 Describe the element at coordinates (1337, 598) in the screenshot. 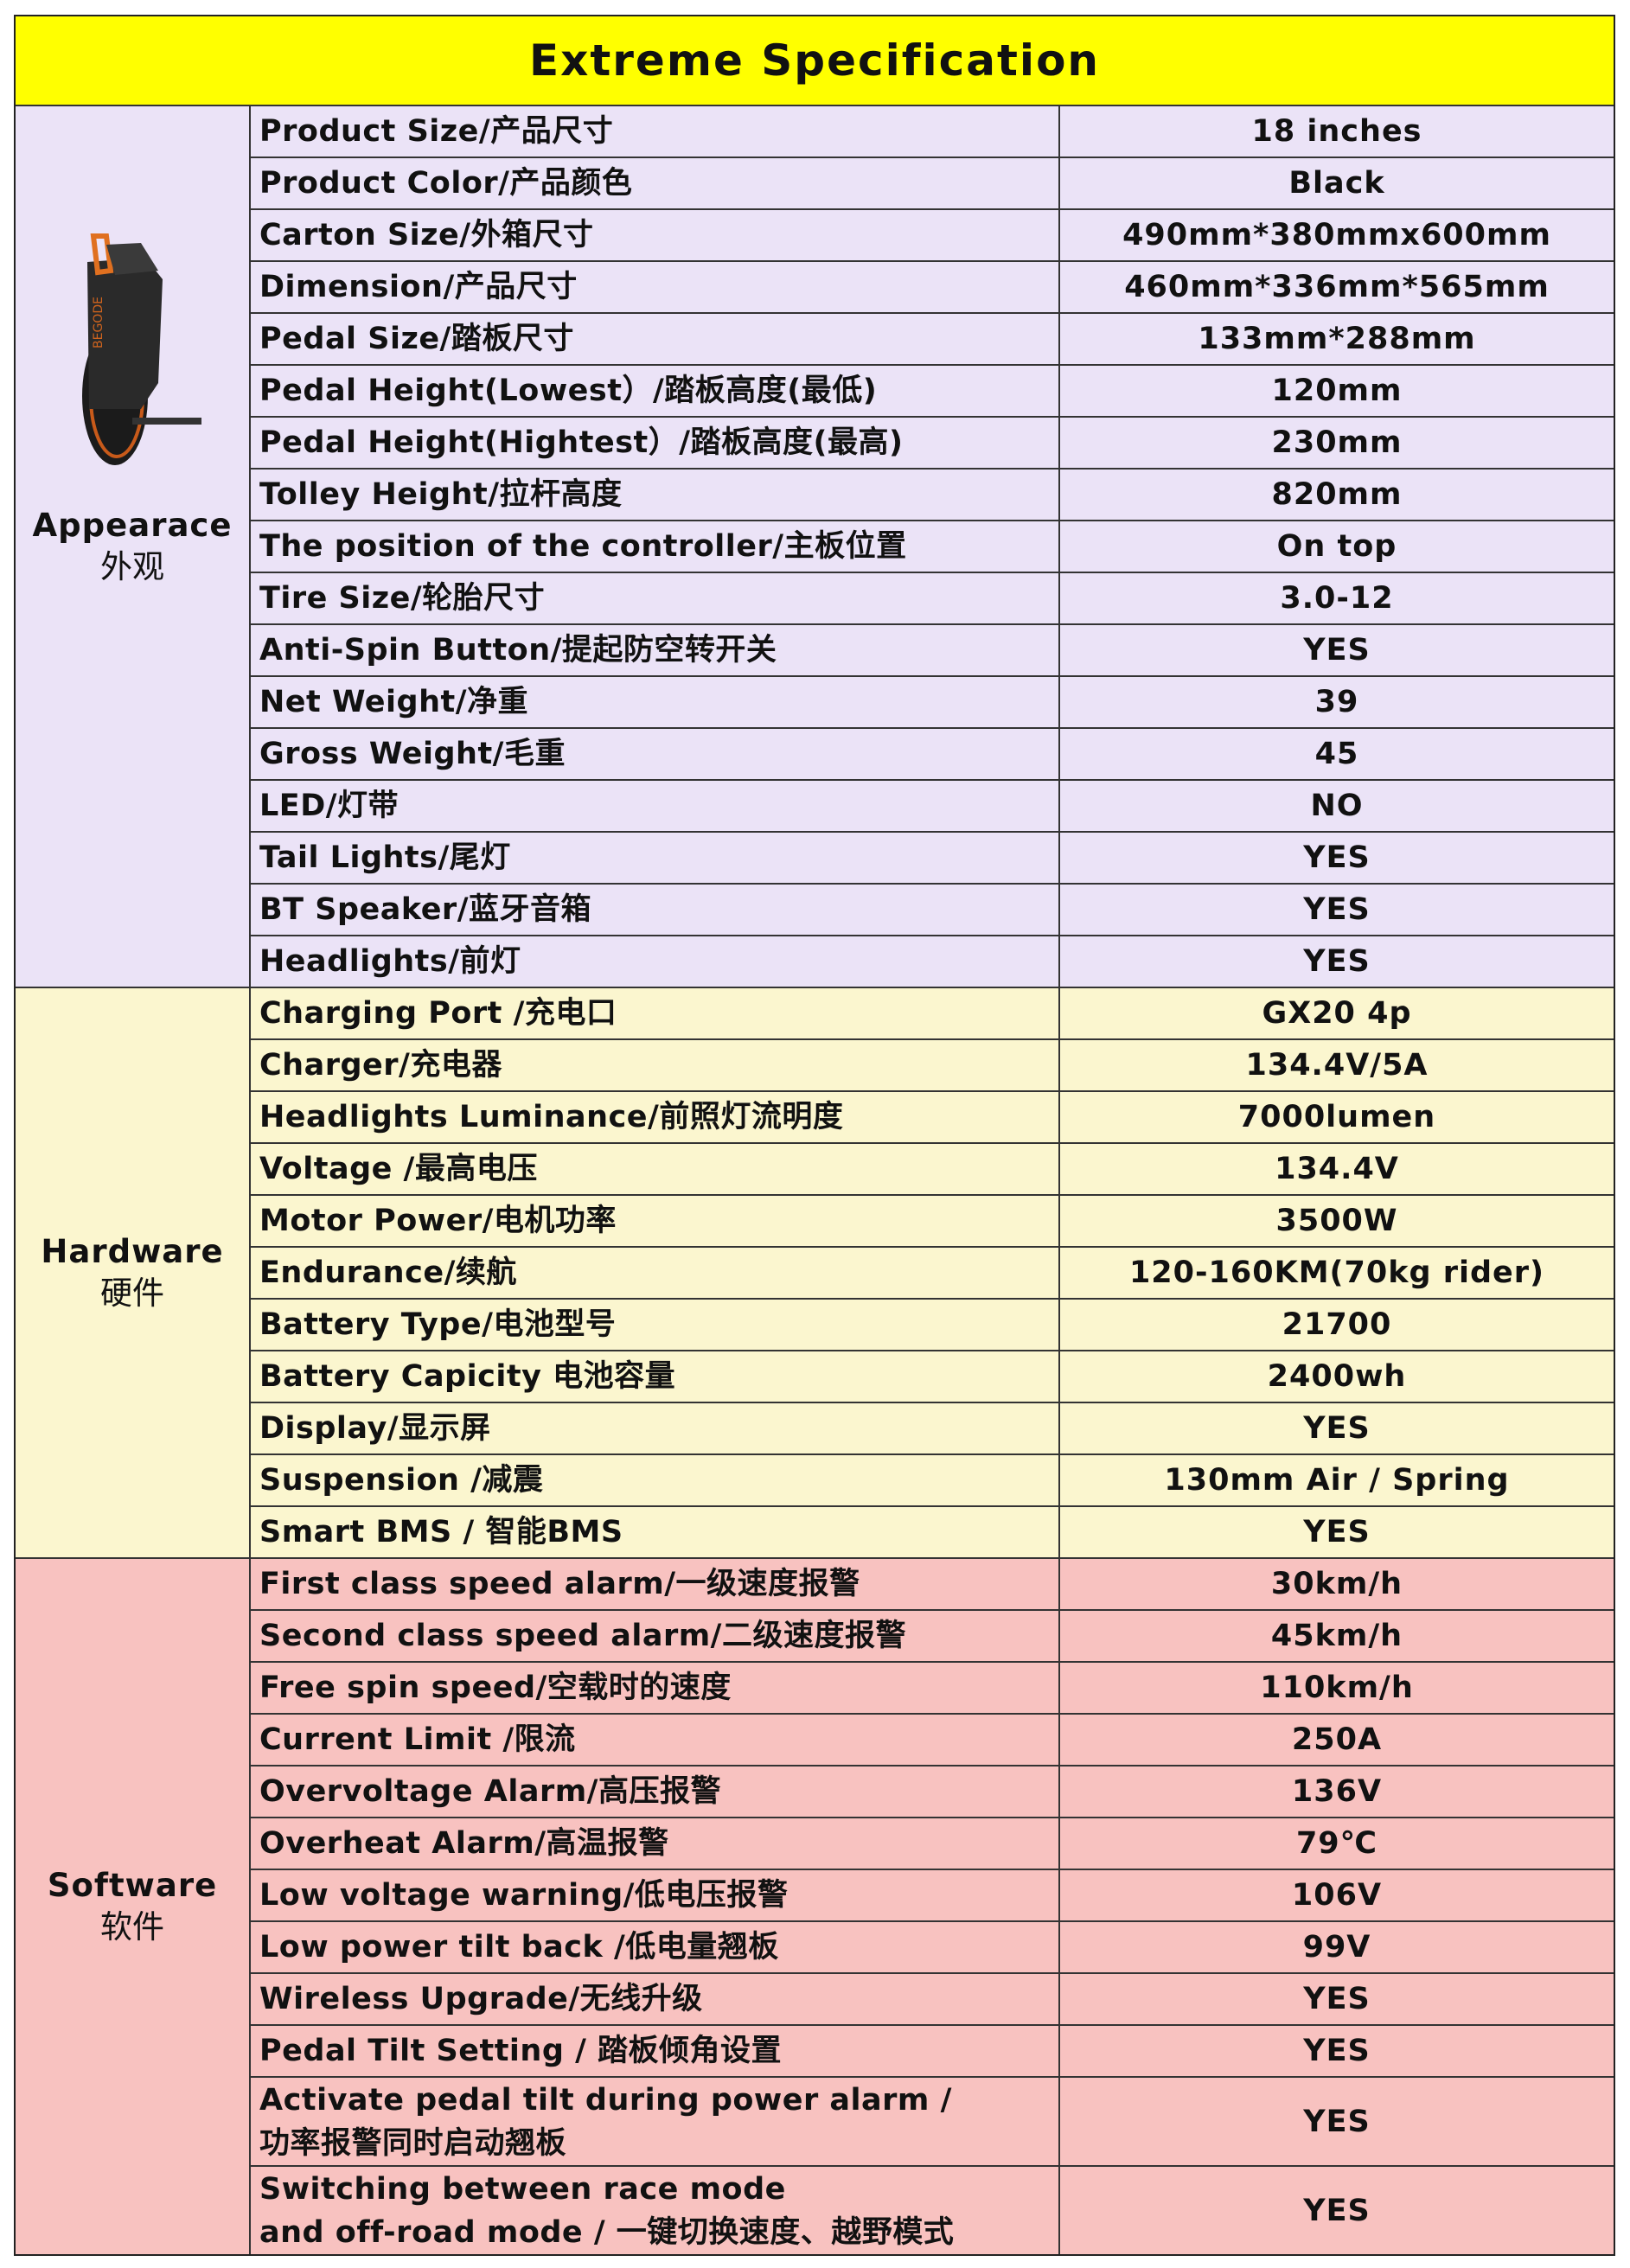

I see `spec-value: 3.0-12` at that location.